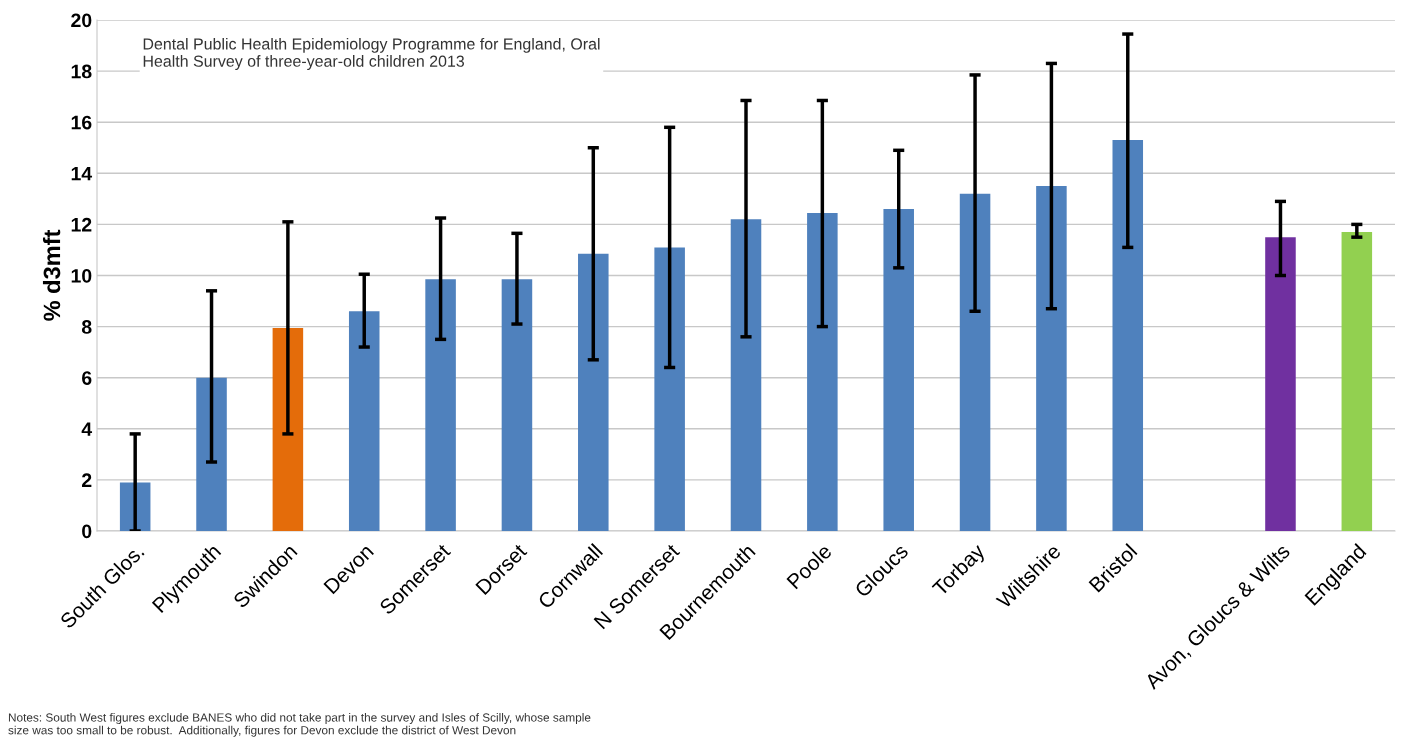  I want to click on y-tick-label: 12, so click(81, 224).